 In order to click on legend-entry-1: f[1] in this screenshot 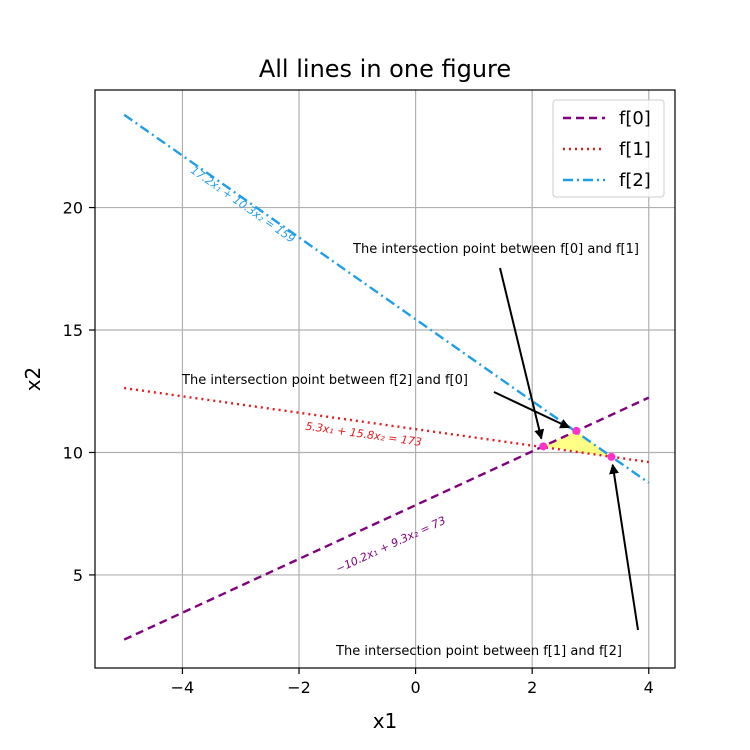, I will do `click(635, 149)`.